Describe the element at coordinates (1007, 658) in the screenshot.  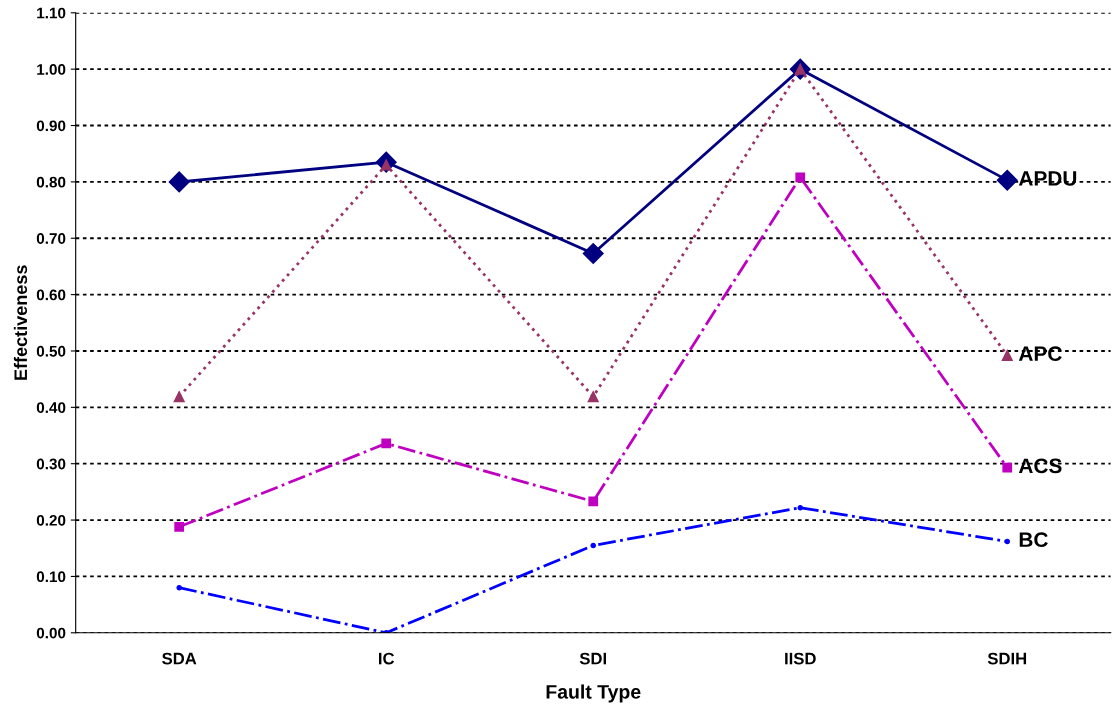
I see `x-tick-label: SDIH` at that location.